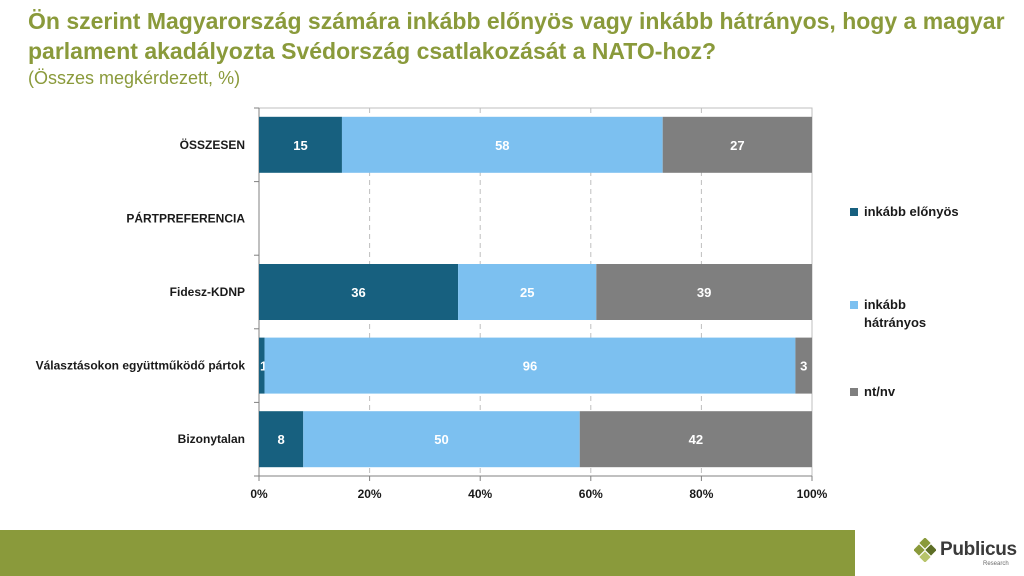  What do you see at coordinates (134, 78) in the screenshot?
I see `chart-subtitle: (Összes megkérdezett, %)` at bounding box center [134, 78].